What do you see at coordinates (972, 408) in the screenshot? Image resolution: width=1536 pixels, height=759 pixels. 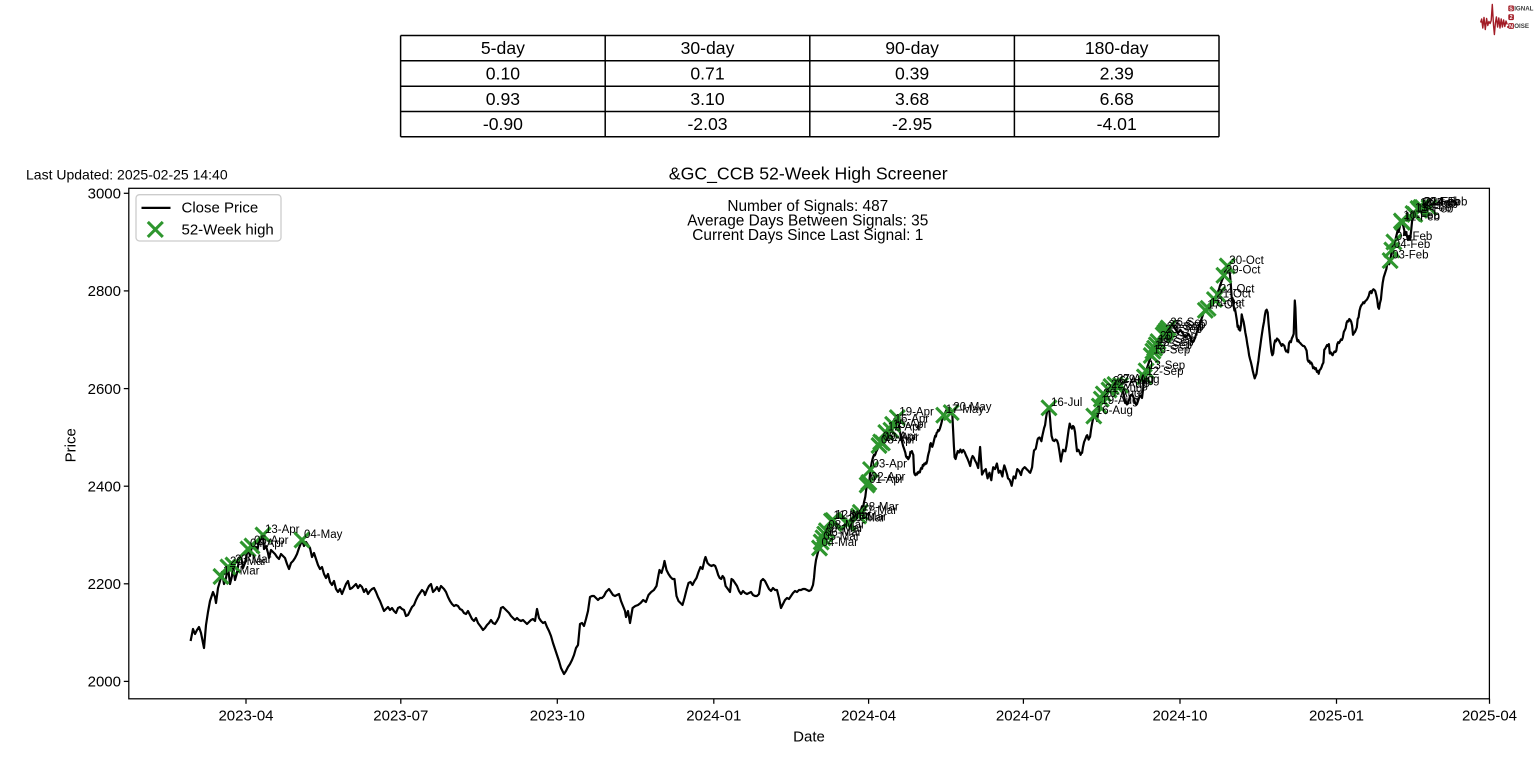 I see `svg-text: 20-May` at bounding box center [972, 408].